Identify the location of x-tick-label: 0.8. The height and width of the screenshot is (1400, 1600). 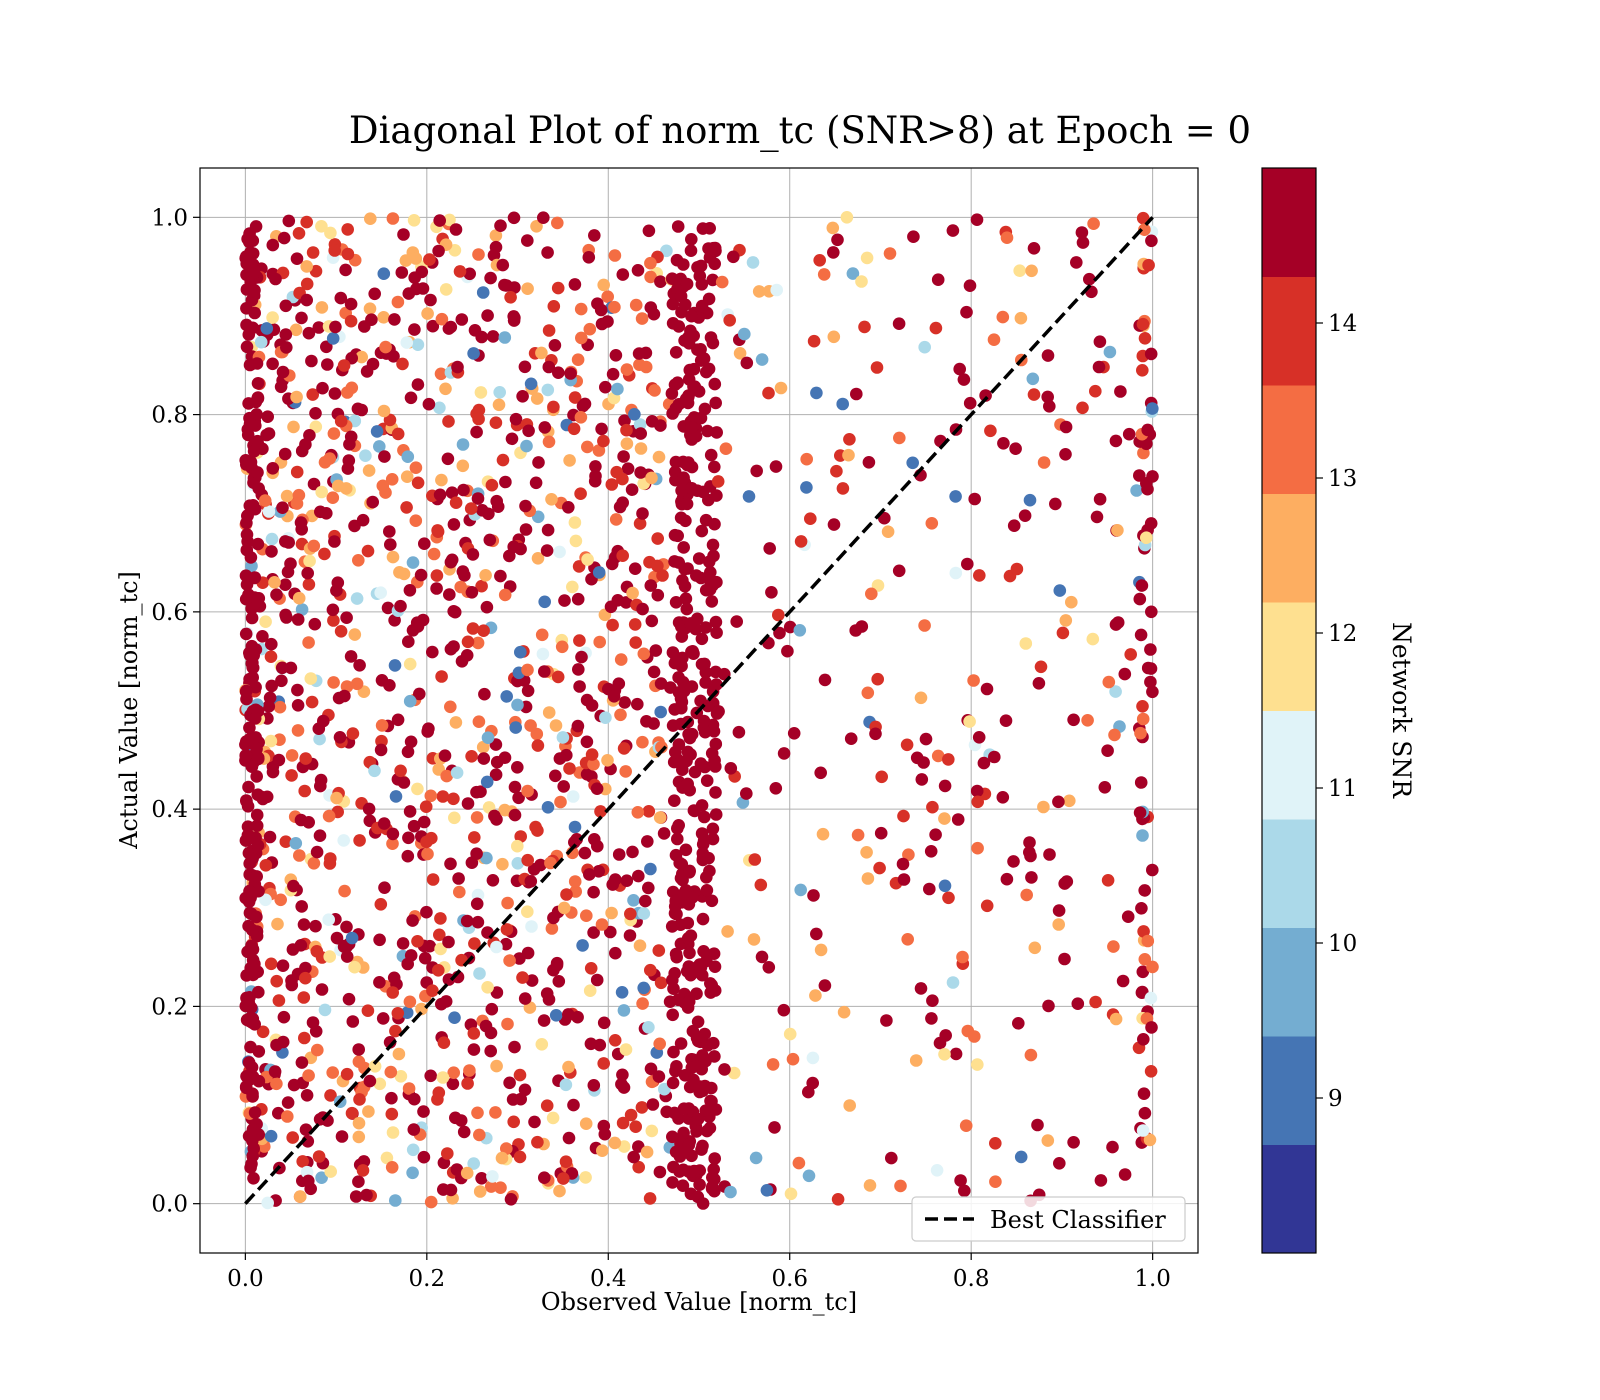
(971, 1279).